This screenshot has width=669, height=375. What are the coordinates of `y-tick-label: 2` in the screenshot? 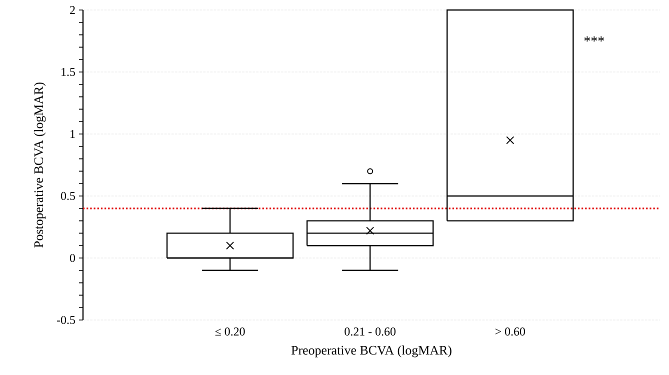 It's located at (72, 10).